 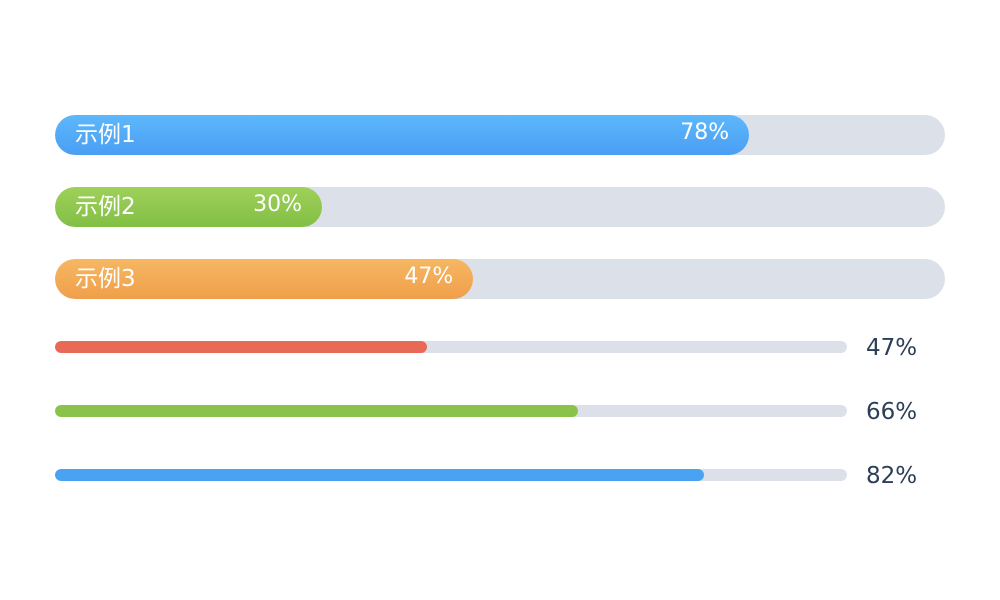 What do you see at coordinates (105, 207) in the screenshot?
I see `progress-label: 示例2` at bounding box center [105, 207].